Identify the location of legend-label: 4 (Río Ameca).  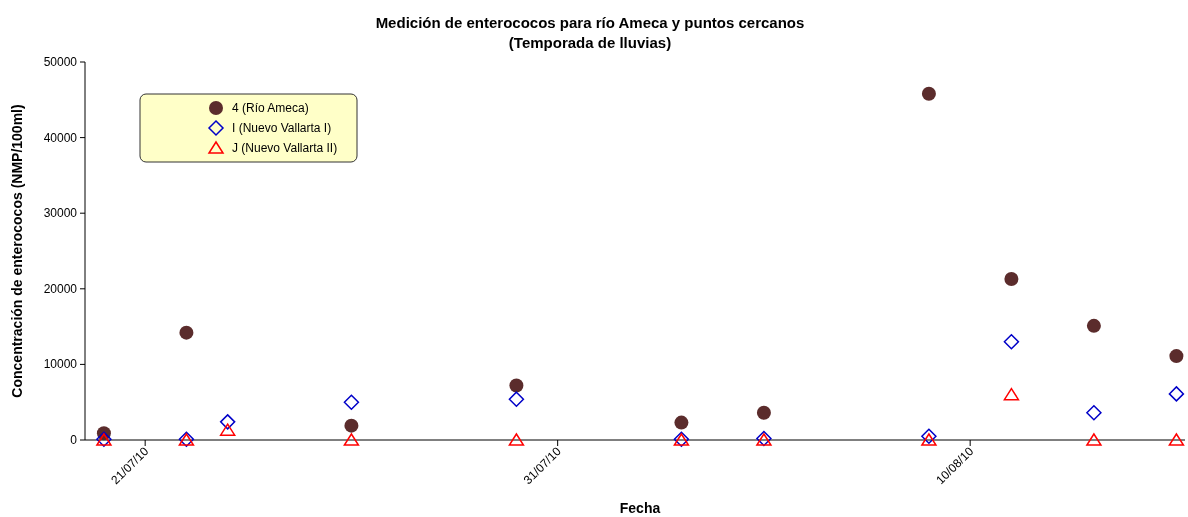
(270, 108).